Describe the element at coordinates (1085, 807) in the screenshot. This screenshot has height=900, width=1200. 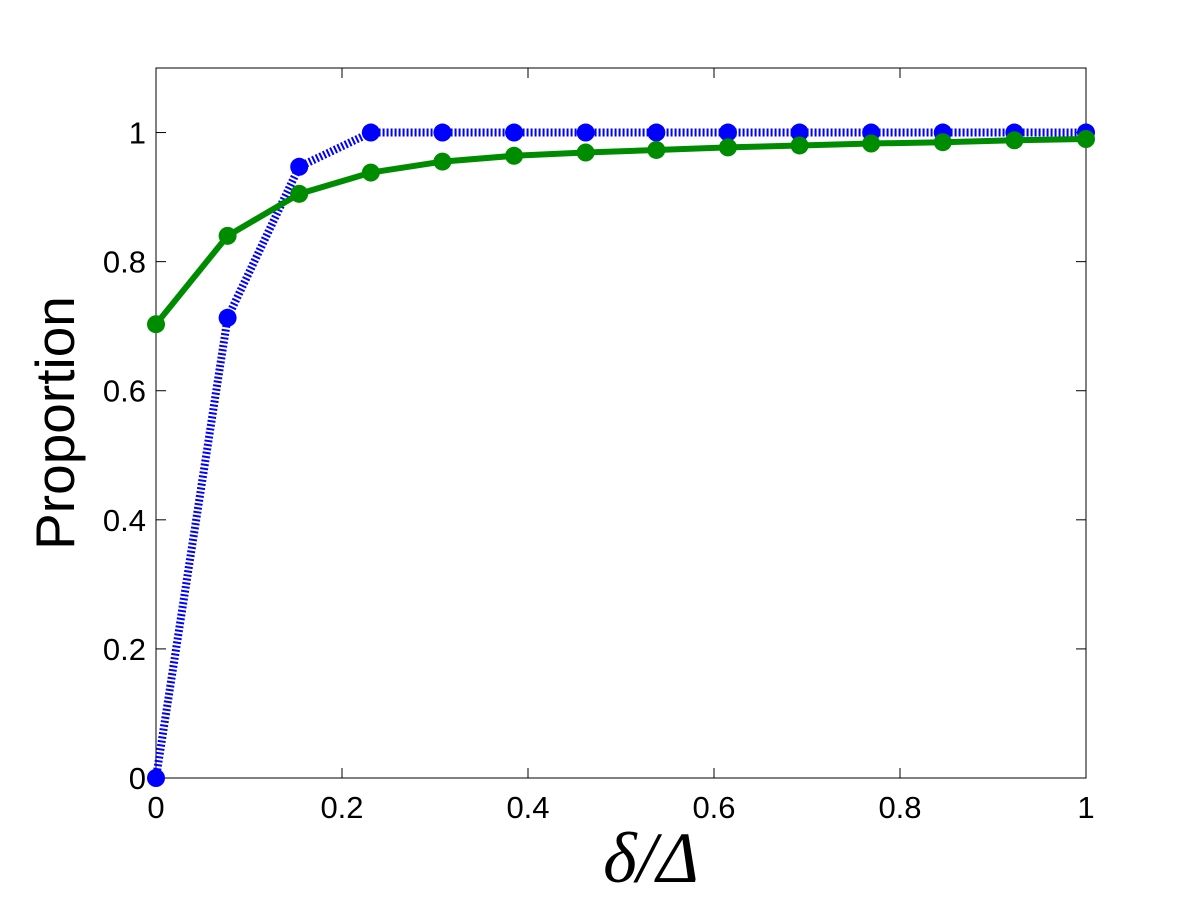
I see `x-tick-label: 1` at that location.